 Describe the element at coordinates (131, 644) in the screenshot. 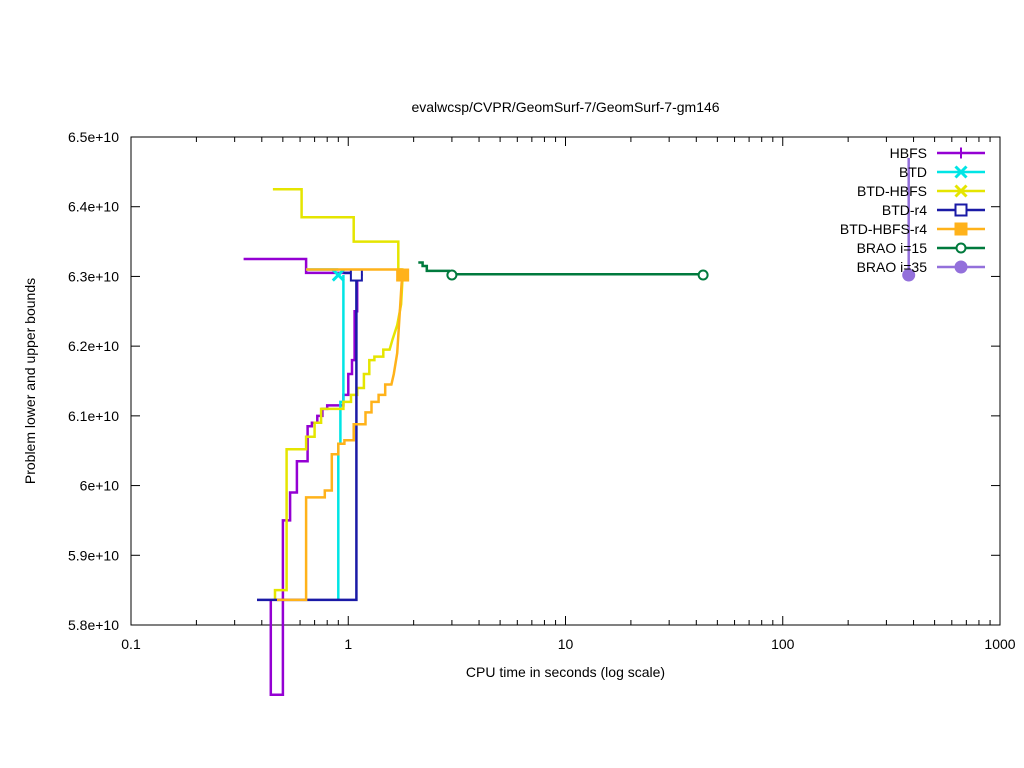

I see `x-tick-label: 0.1` at that location.